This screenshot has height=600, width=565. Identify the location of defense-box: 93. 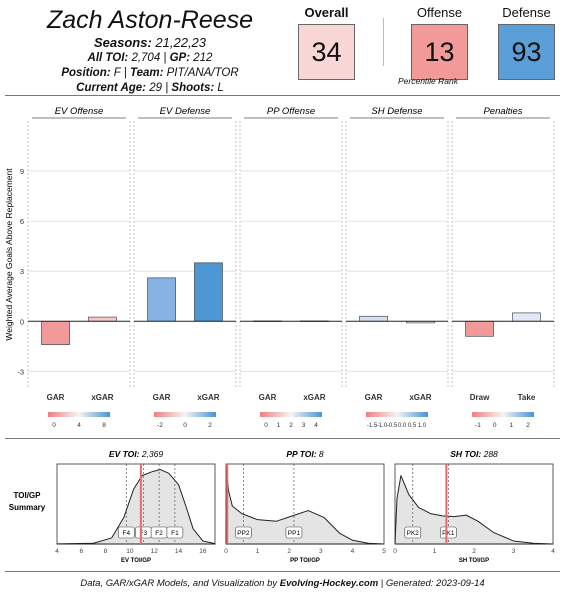
(526, 52).